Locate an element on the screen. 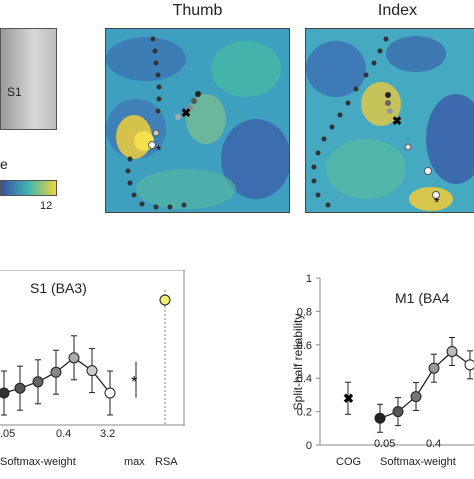  s1-rsa-point is located at coordinates (165, 300).